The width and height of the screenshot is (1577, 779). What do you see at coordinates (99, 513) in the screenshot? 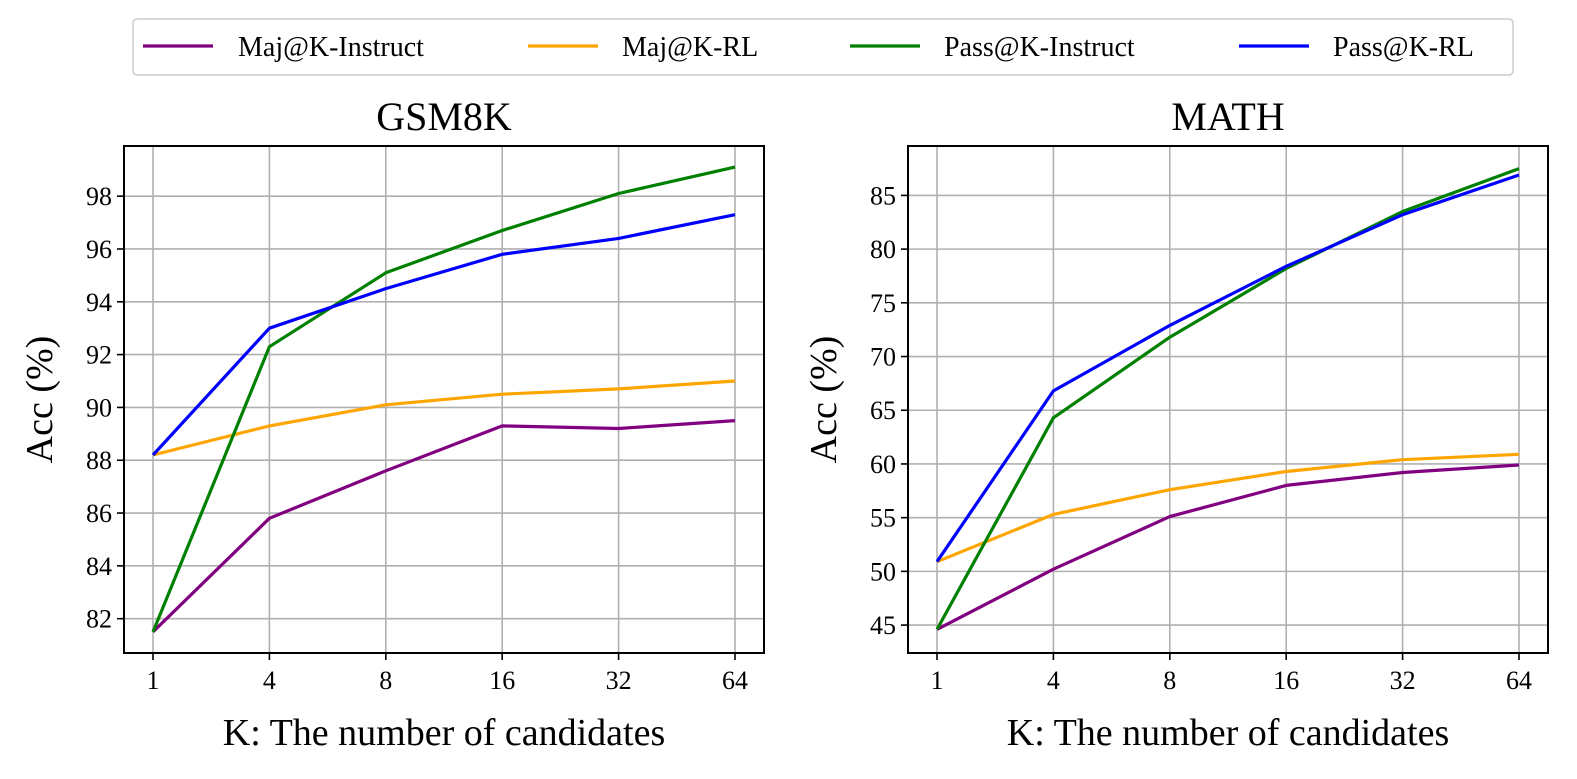
I see `y-tick-label: 86` at bounding box center [99, 513].